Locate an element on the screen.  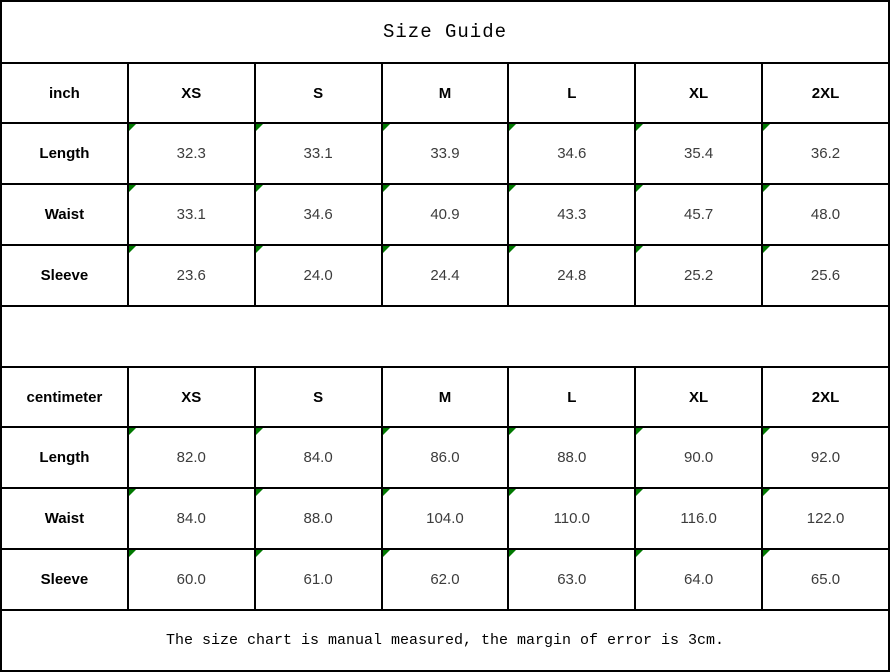
value-cell: 25.6 is located at coordinates (825, 275).